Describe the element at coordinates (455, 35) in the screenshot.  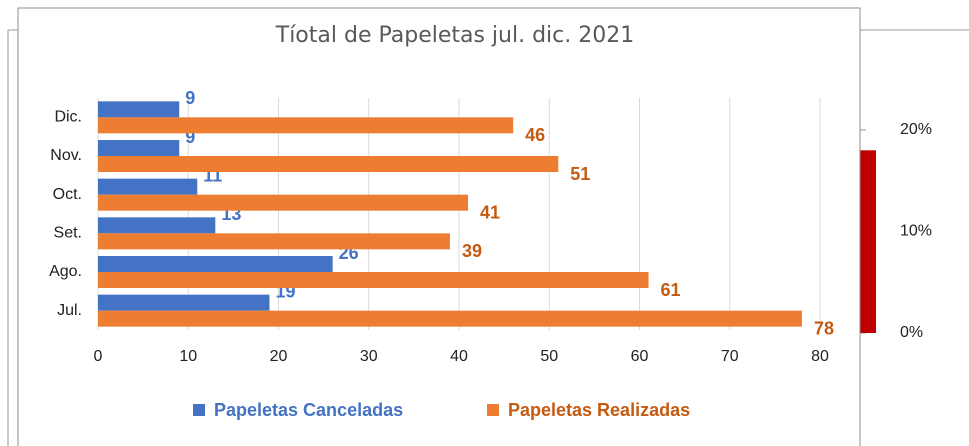
I see `chart-title: Tíotal de Papeletas jul. dic. 2021` at that location.